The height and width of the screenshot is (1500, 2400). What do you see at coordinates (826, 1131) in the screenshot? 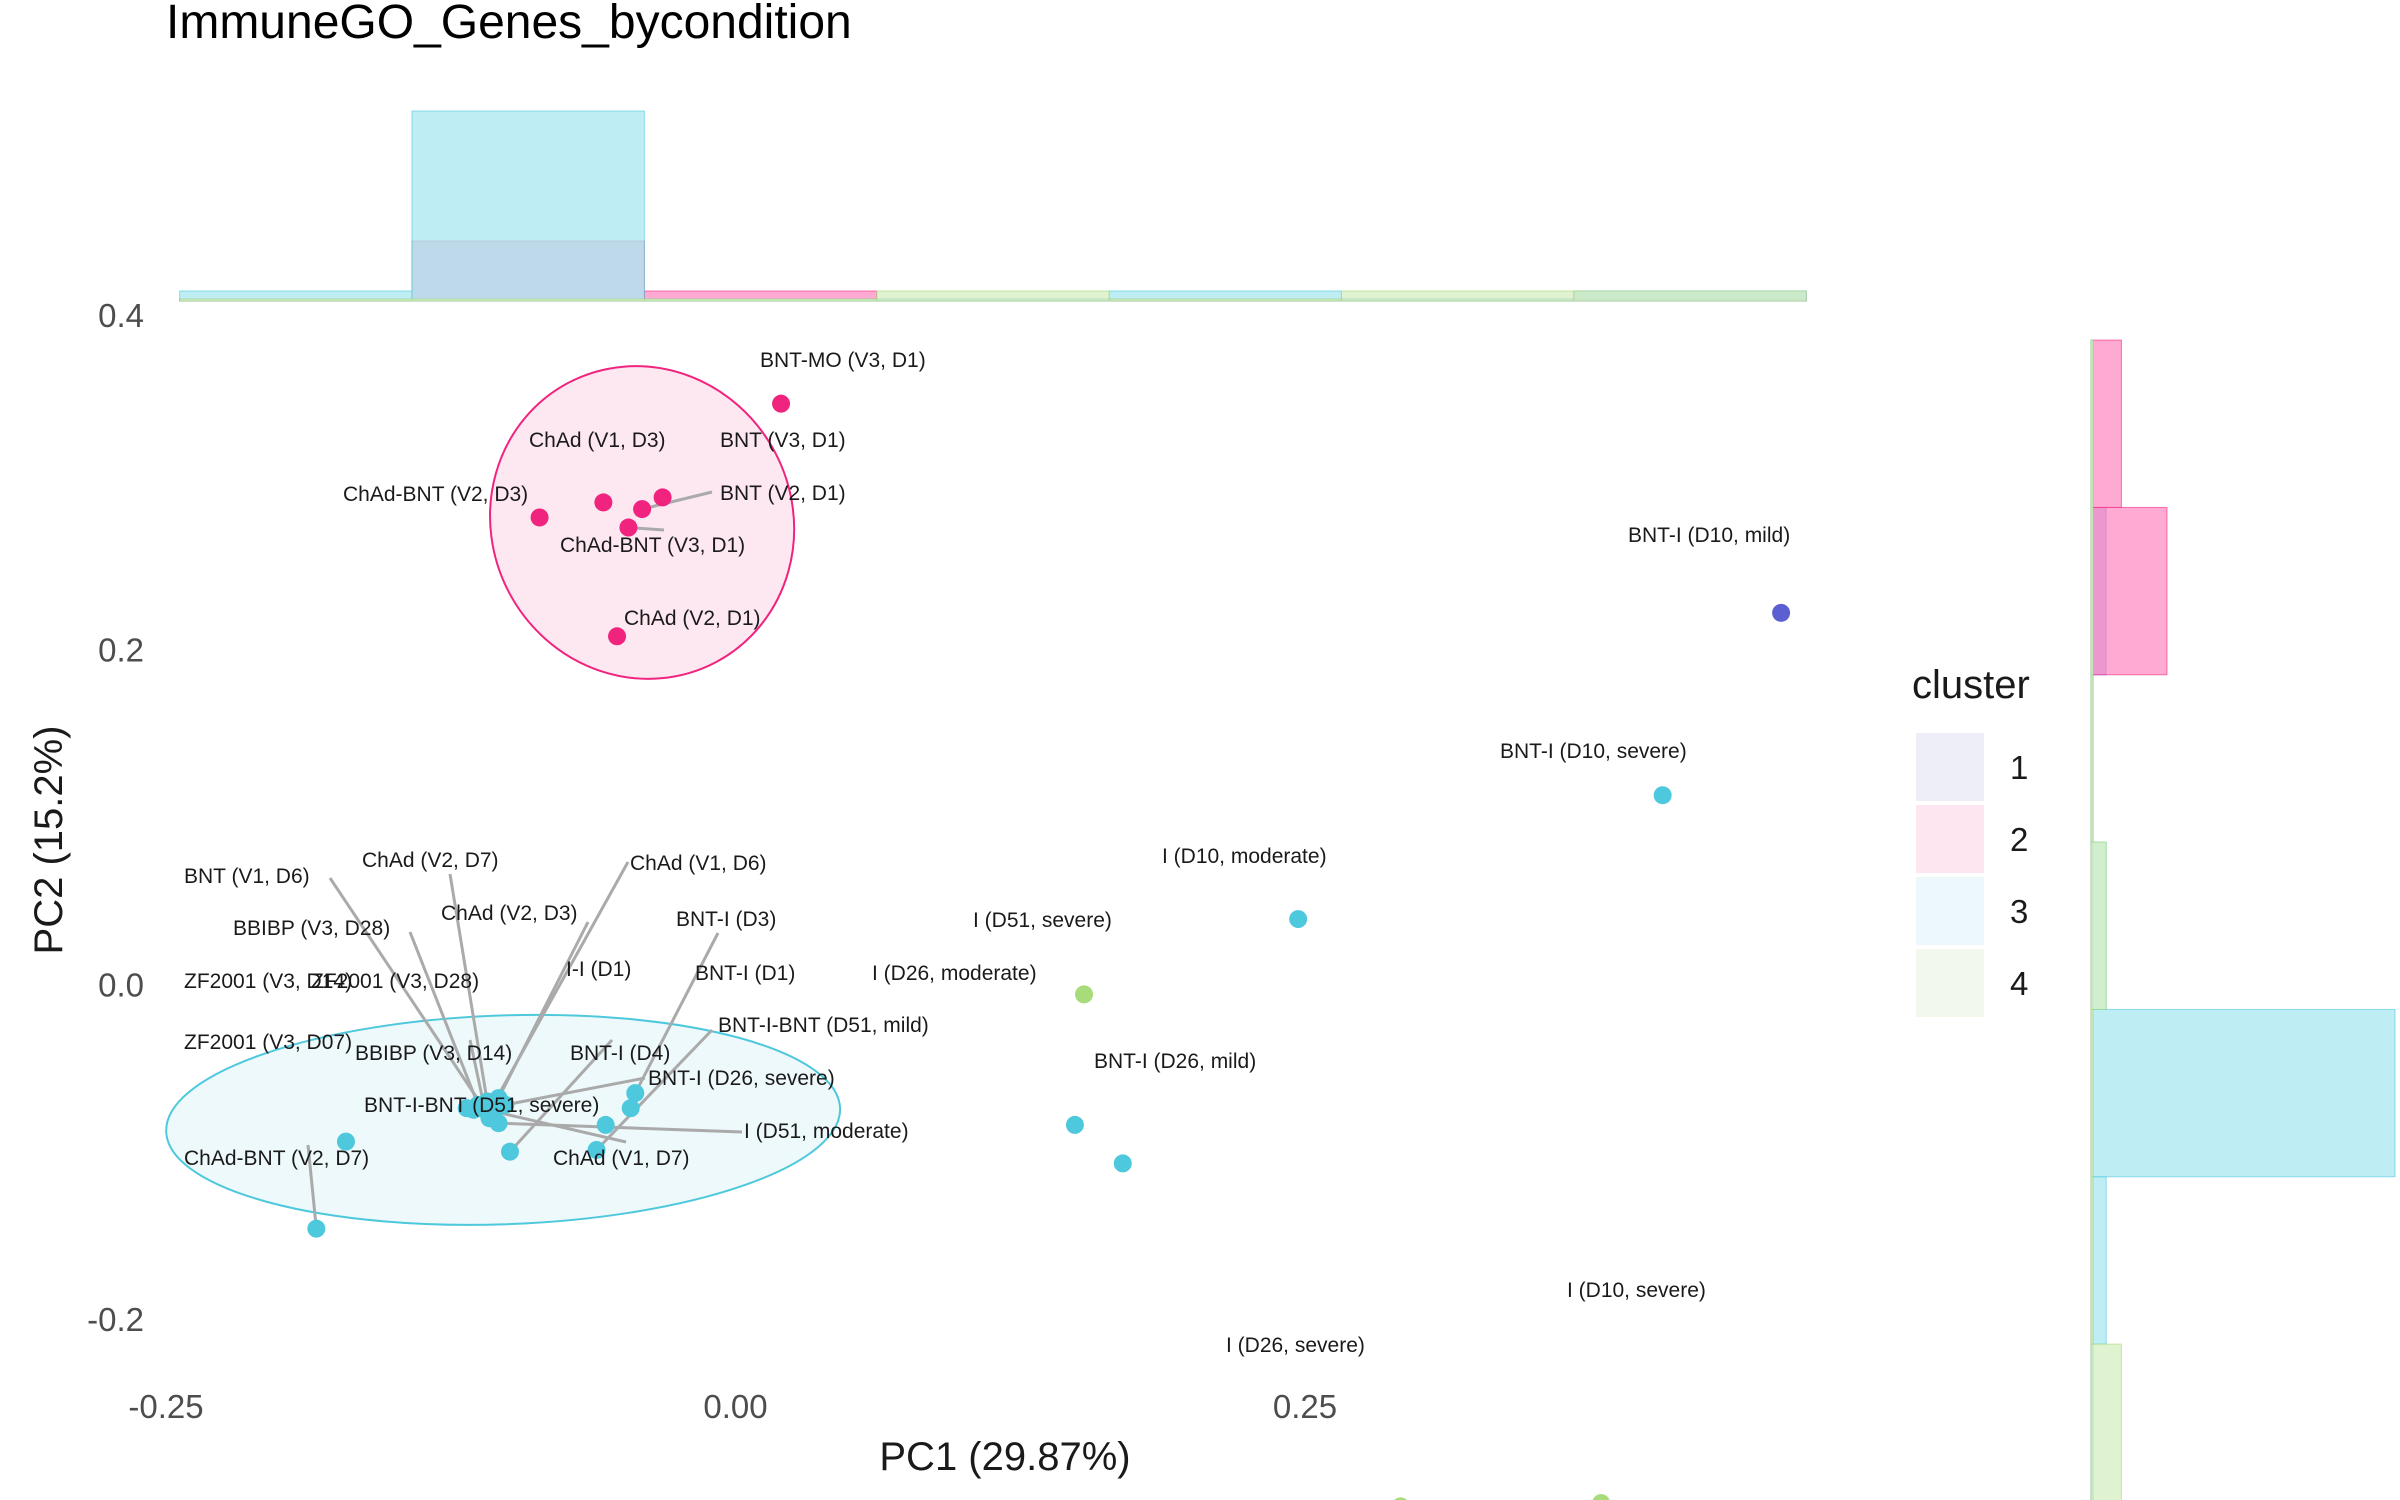
I see `point-label-19: I (D51, moderate)` at bounding box center [826, 1131].